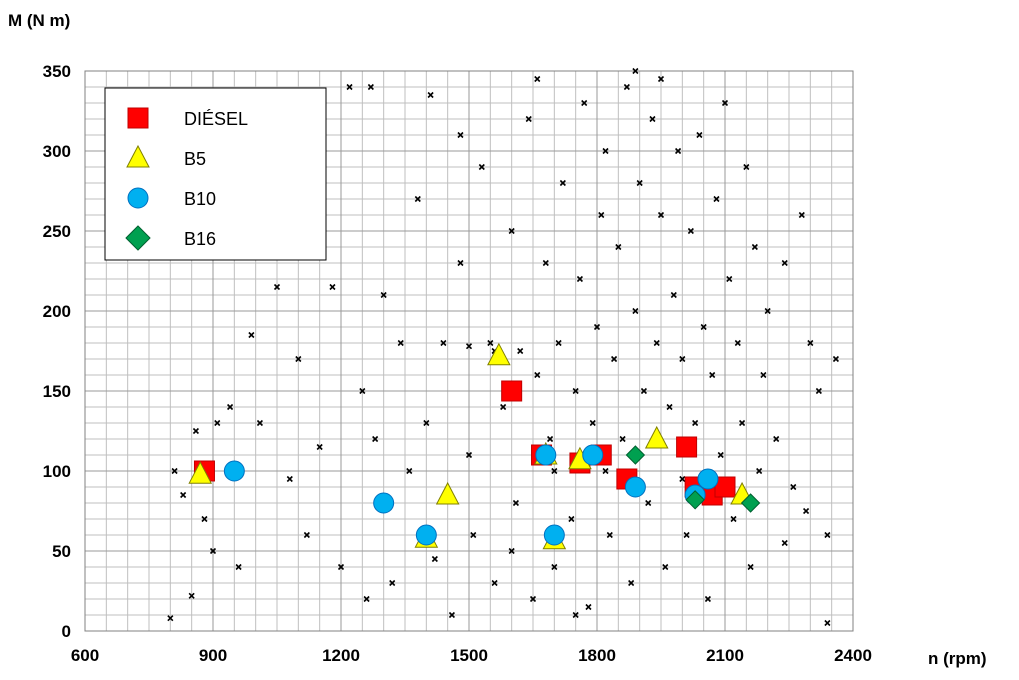 The width and height of the screenshot is (1019, 680). Describe the element at coordinates (57, 151) in the screenshot. I see `y-tick-label: 300` at that location.